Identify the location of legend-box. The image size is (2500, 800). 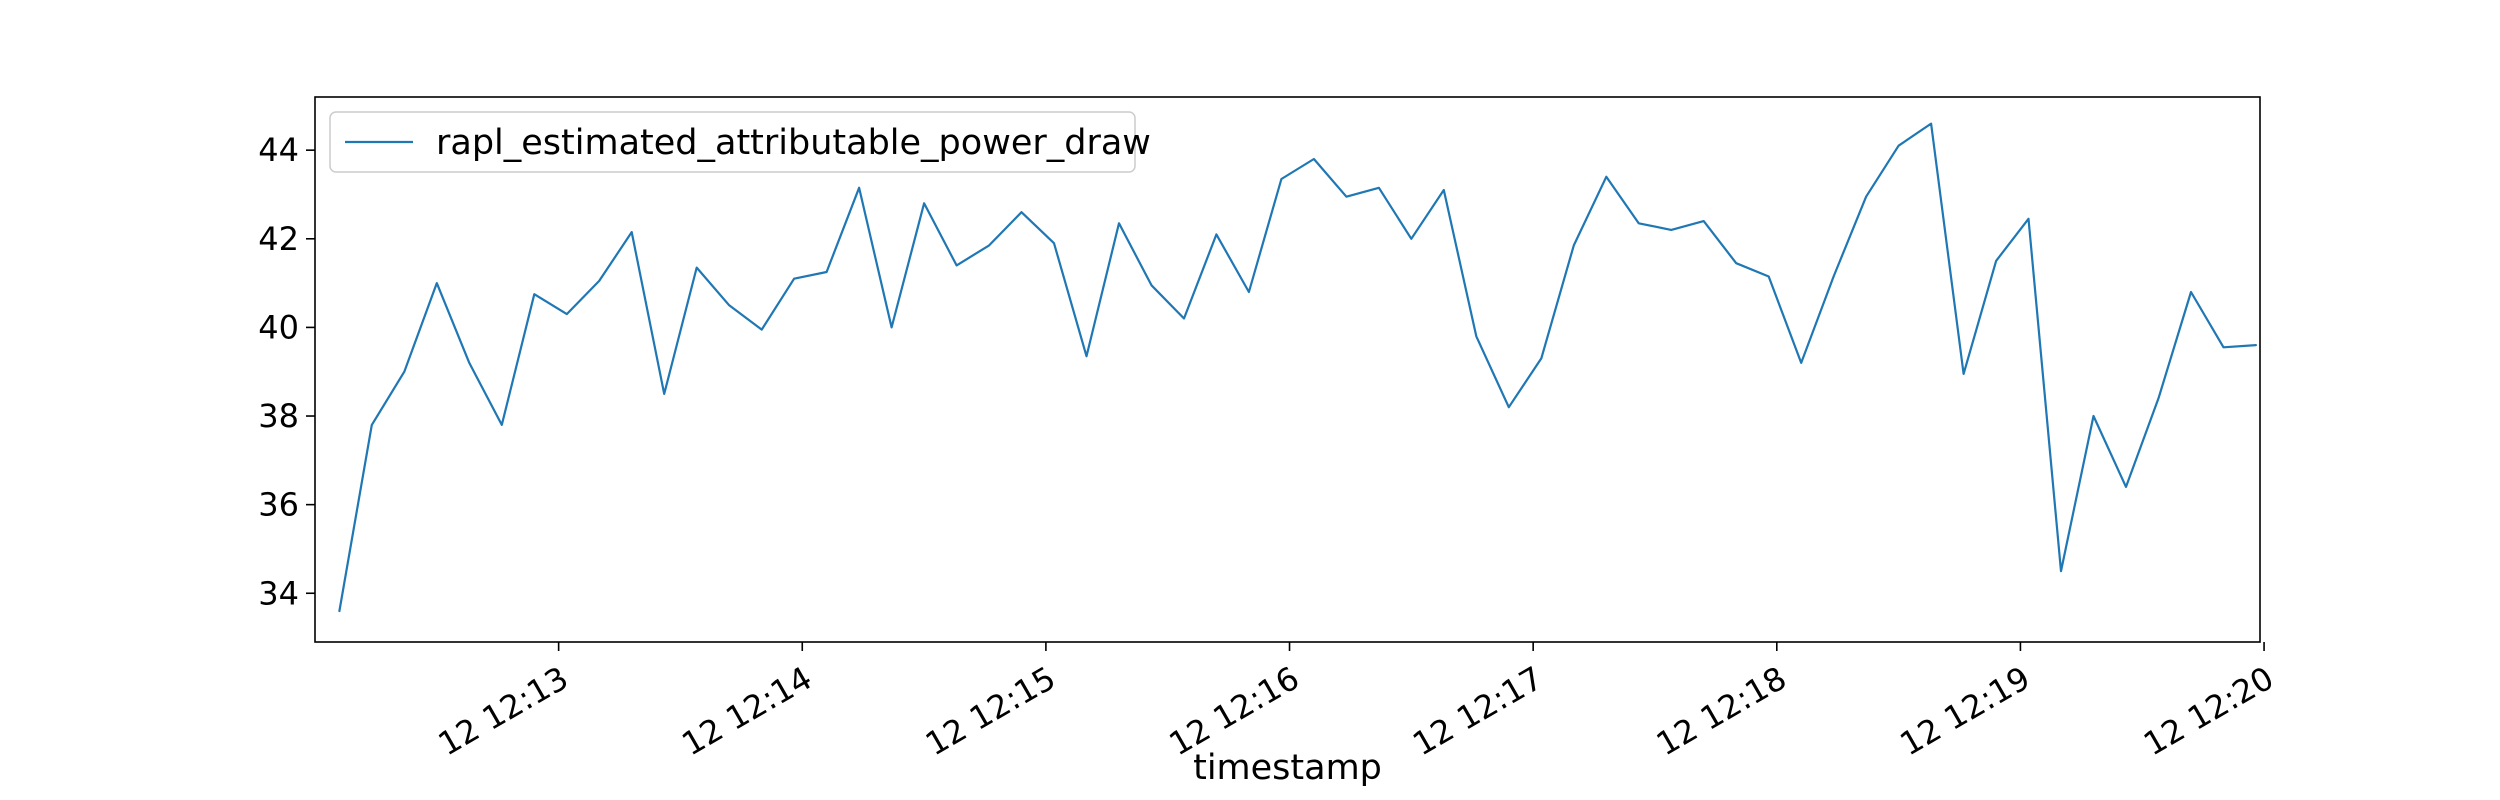
(732, 142).